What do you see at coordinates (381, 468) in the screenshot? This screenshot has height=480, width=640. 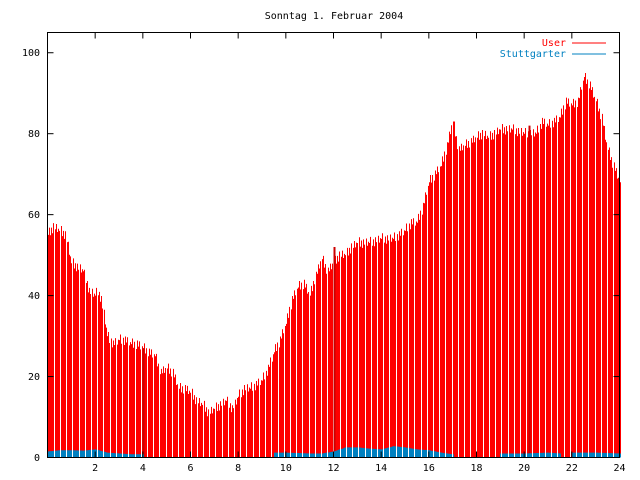 I see `x-tick-label: 14` at bounding box center [381, 468].